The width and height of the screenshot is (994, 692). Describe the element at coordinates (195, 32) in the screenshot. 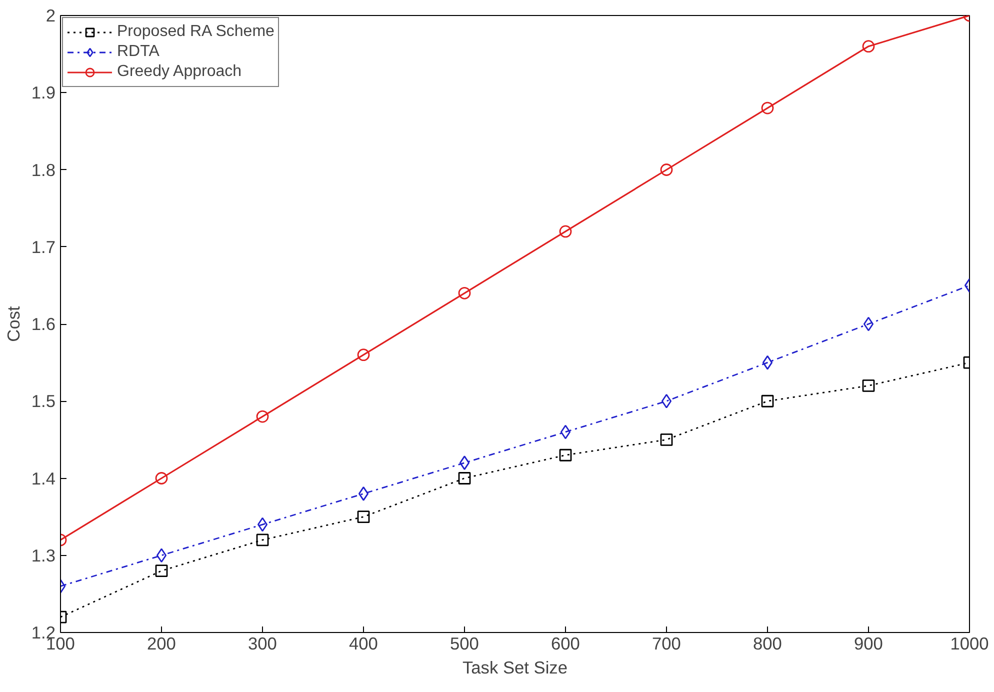

I see `legend-label: Proposed RA Scheme` at that location.